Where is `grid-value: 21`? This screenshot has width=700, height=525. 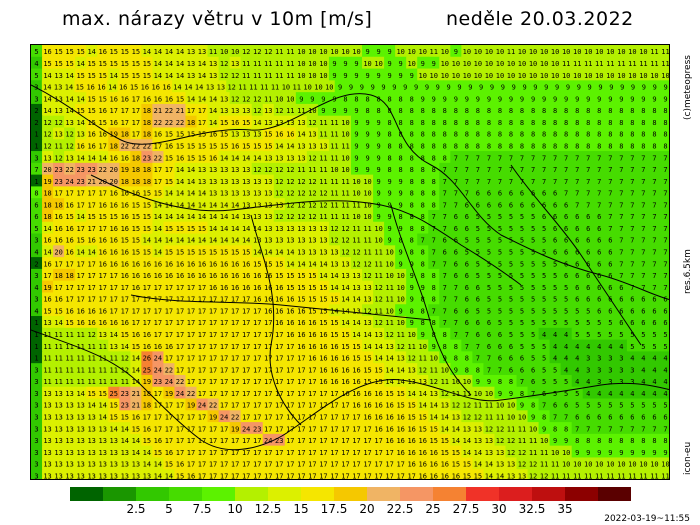 grid-value: 21 is located at coordinates (136, 394).